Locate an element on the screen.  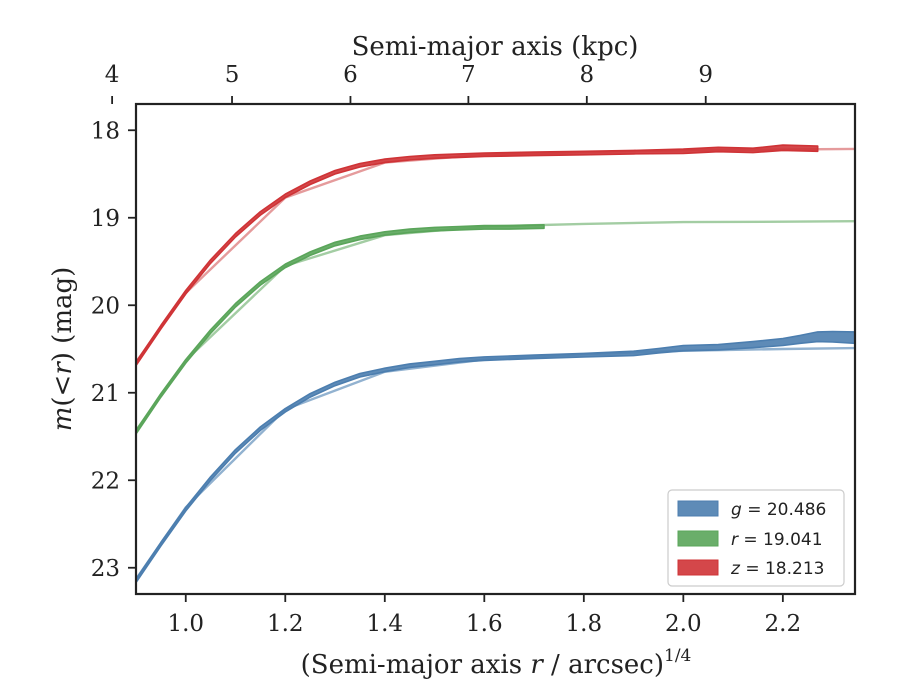
y-tick-label: 23 is located at coordinates (105, 569).